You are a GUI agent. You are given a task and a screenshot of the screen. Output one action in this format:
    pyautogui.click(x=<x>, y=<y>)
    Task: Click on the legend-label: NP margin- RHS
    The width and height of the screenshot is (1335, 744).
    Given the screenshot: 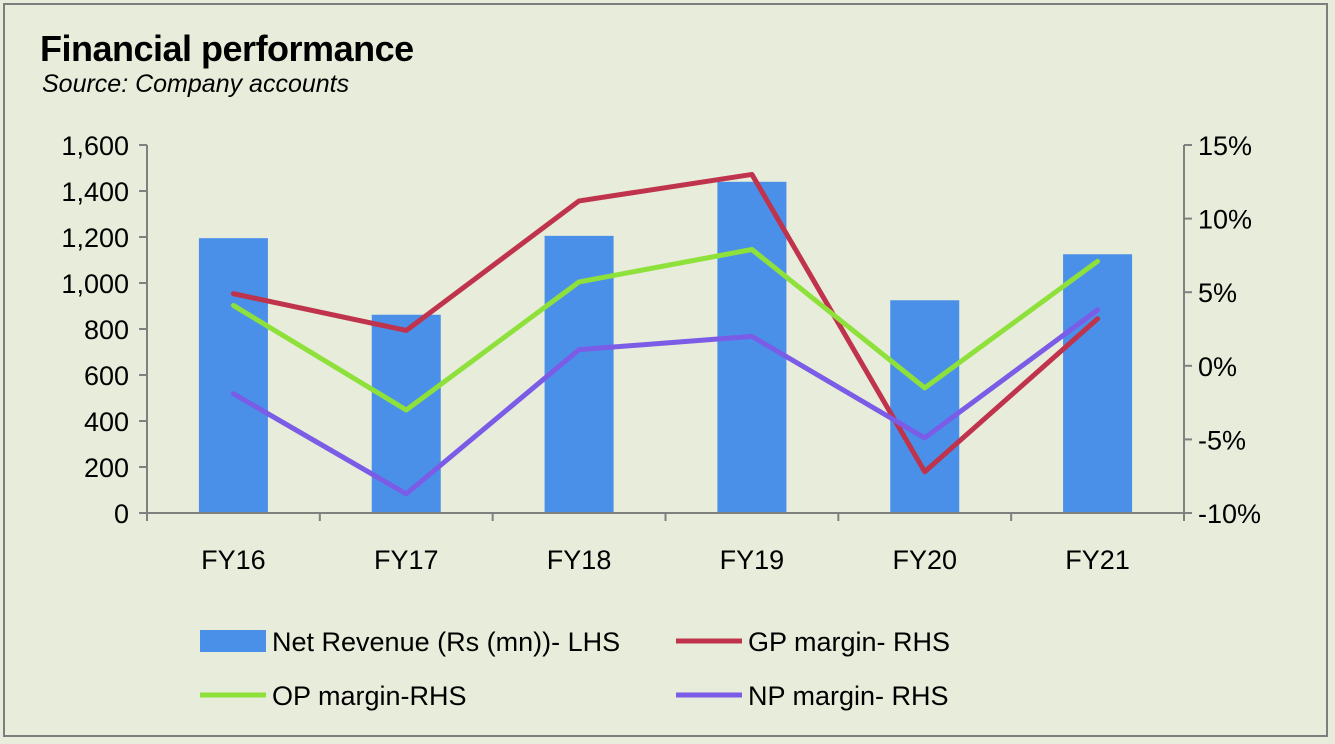 What is the action you would take?
    pyautogui.click(x=848, y=696)
    